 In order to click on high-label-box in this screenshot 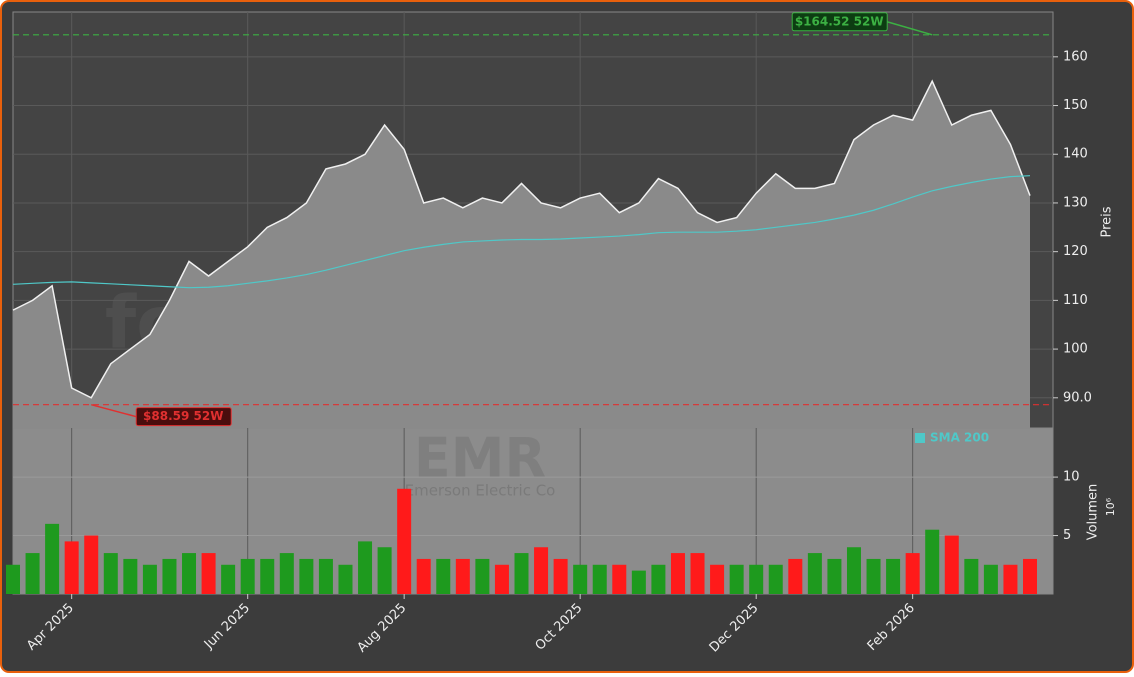, I will do `click(839, 22)`.